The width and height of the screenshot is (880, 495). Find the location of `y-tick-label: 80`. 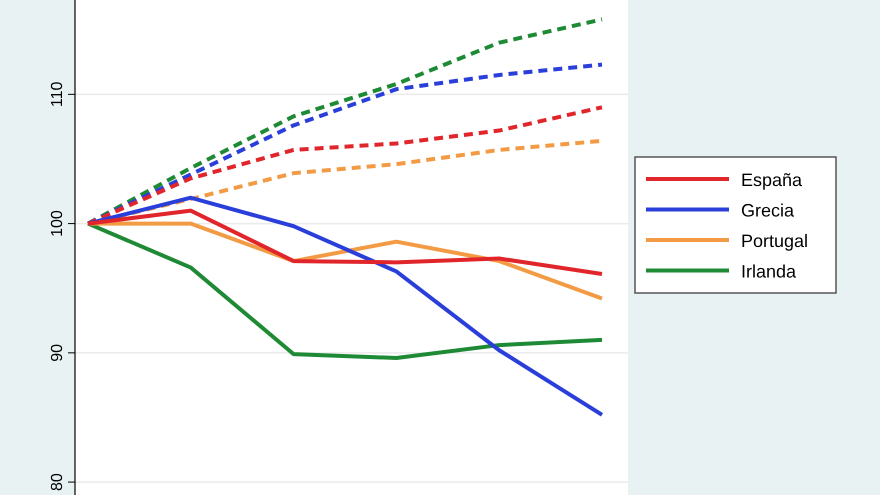

y-tick-label: 80 is located at coordinates (57, 482).